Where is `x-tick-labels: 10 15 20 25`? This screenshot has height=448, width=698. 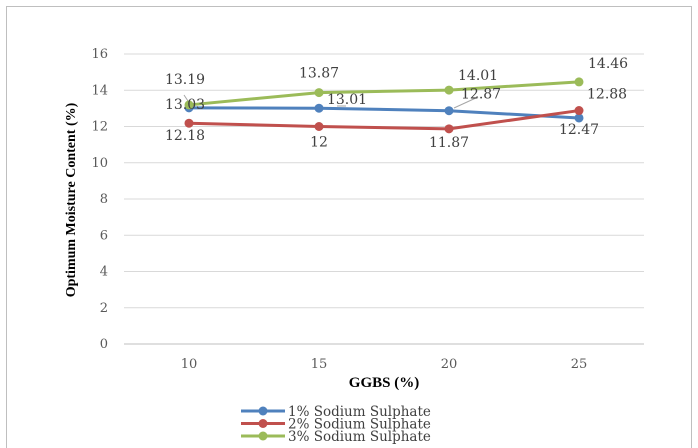 x-tick-labels: 10 15 20 25 is located at coordinates (384, 364).